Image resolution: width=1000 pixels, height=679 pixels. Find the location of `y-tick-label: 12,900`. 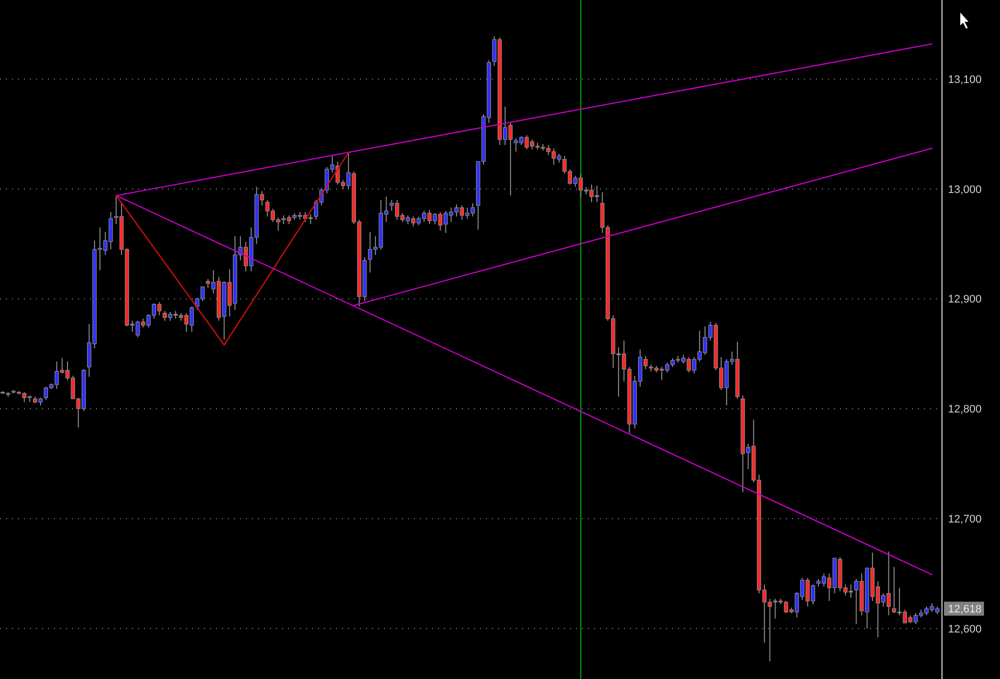

y-tick-label: 12,900 is located at coordinates (965, 300).